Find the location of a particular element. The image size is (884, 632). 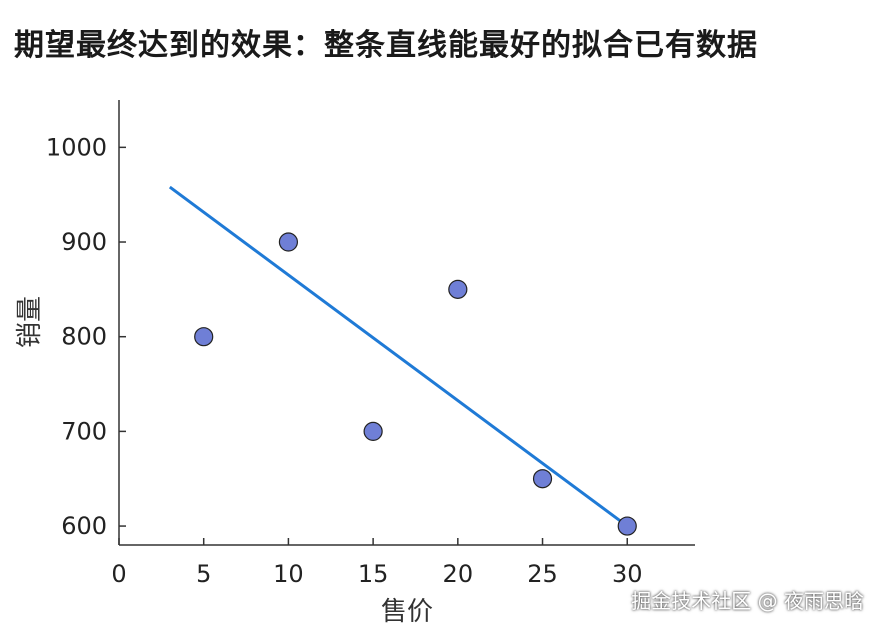

chart-title: 期望最终达到的效果：整条直线能最好的拟合已有数据 is located at coordinates (386, 45).